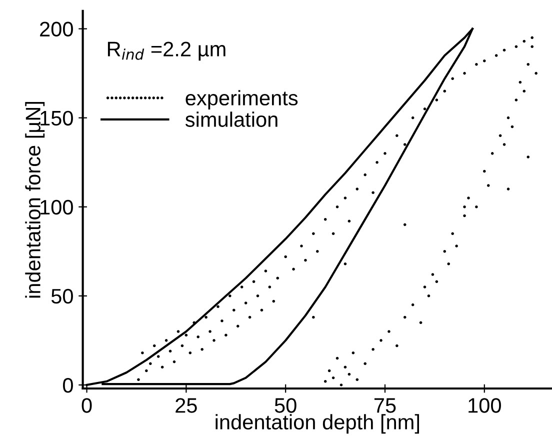  I want to click on x-axis-title: indentation depth [nm], so click(318, 424).